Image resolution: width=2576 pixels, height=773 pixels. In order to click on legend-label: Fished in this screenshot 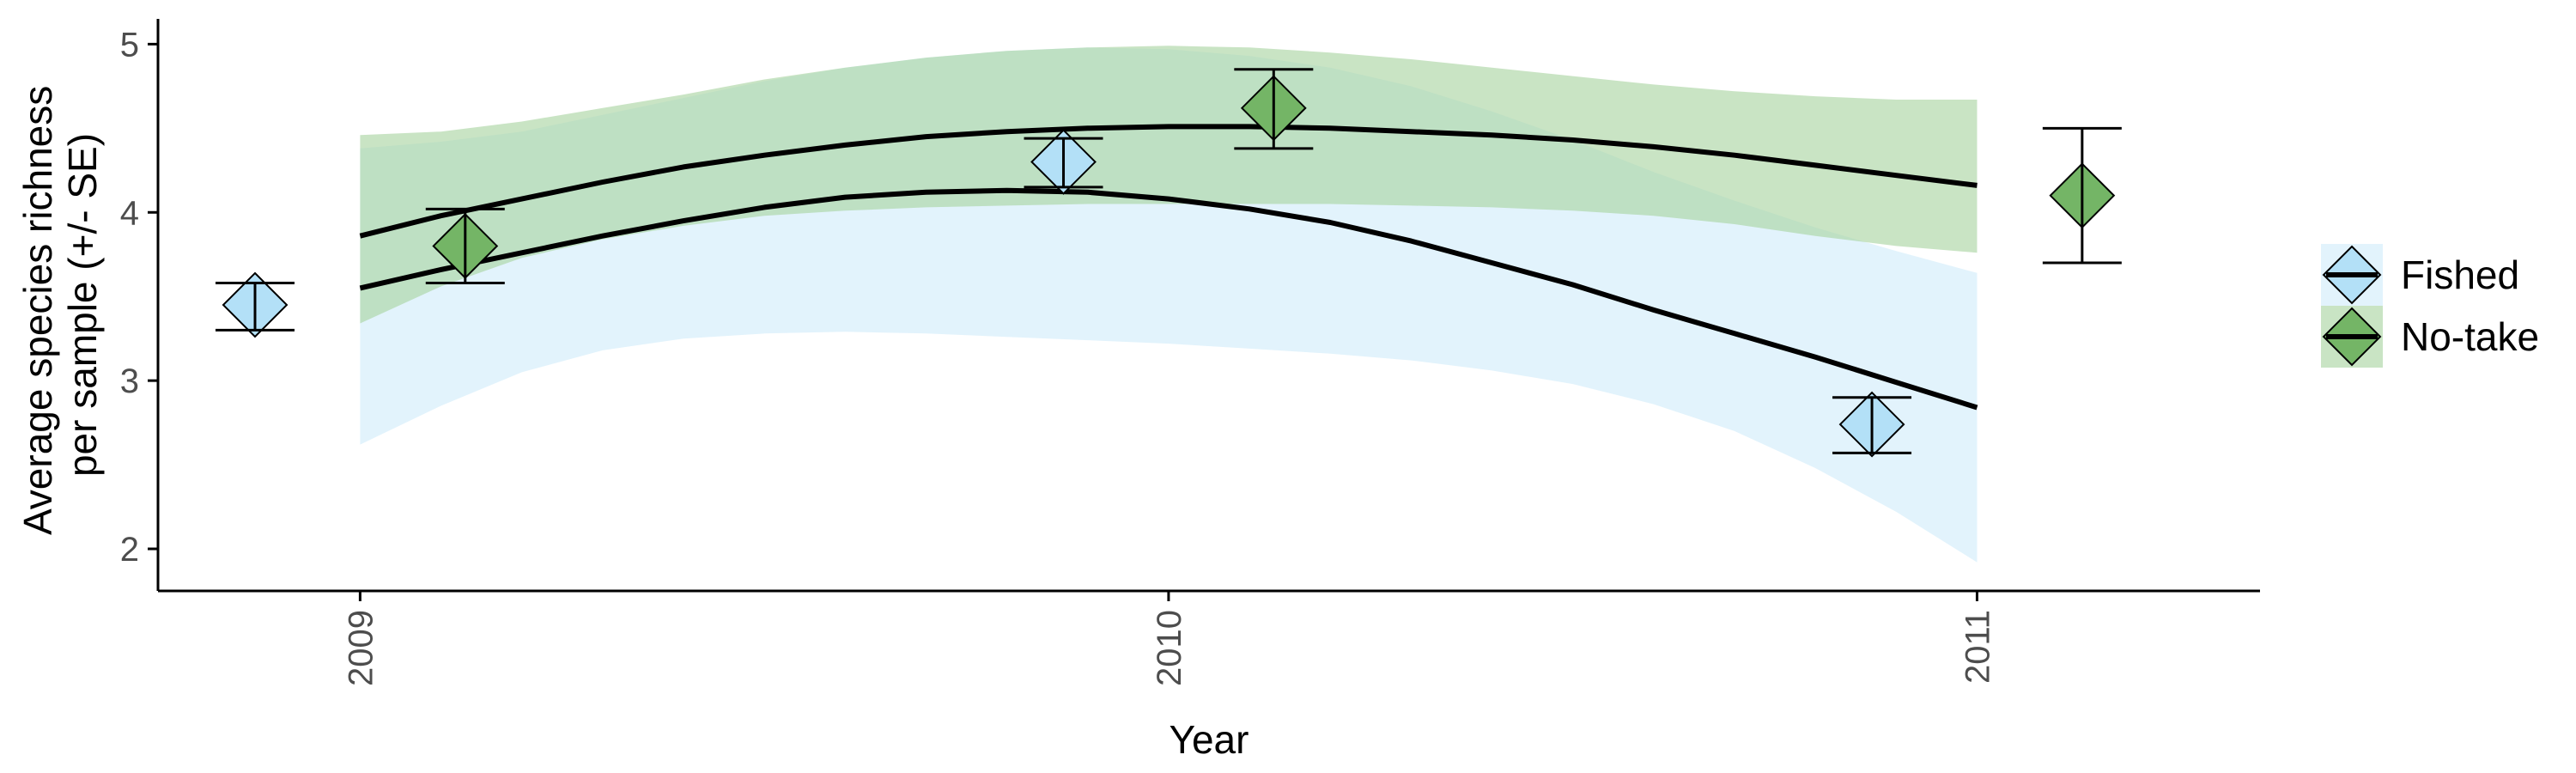, I will do `click(2460, 275)`.